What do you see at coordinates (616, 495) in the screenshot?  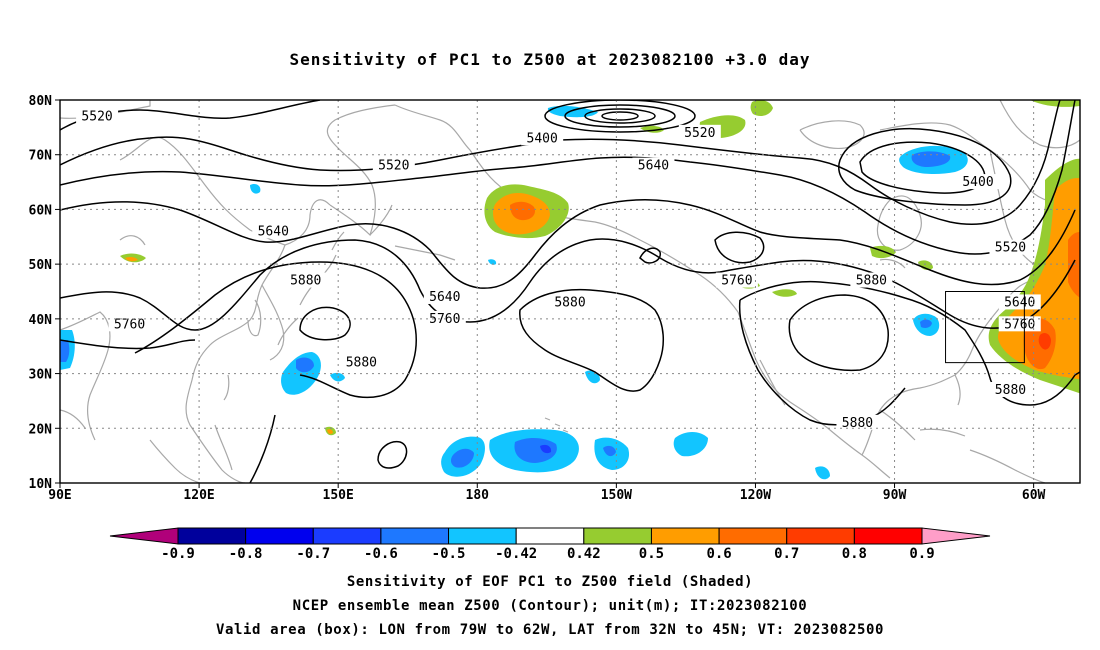 I see `lon-tick-label: 150W` at bounding box center [616, 495].